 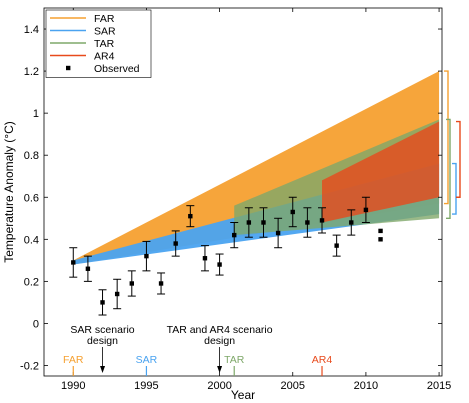 What do you see at coordinates (220, 330) in the screenshot?
I see `annotation-text: TAR and AR4 scenario` at bounding box center [220, 330].